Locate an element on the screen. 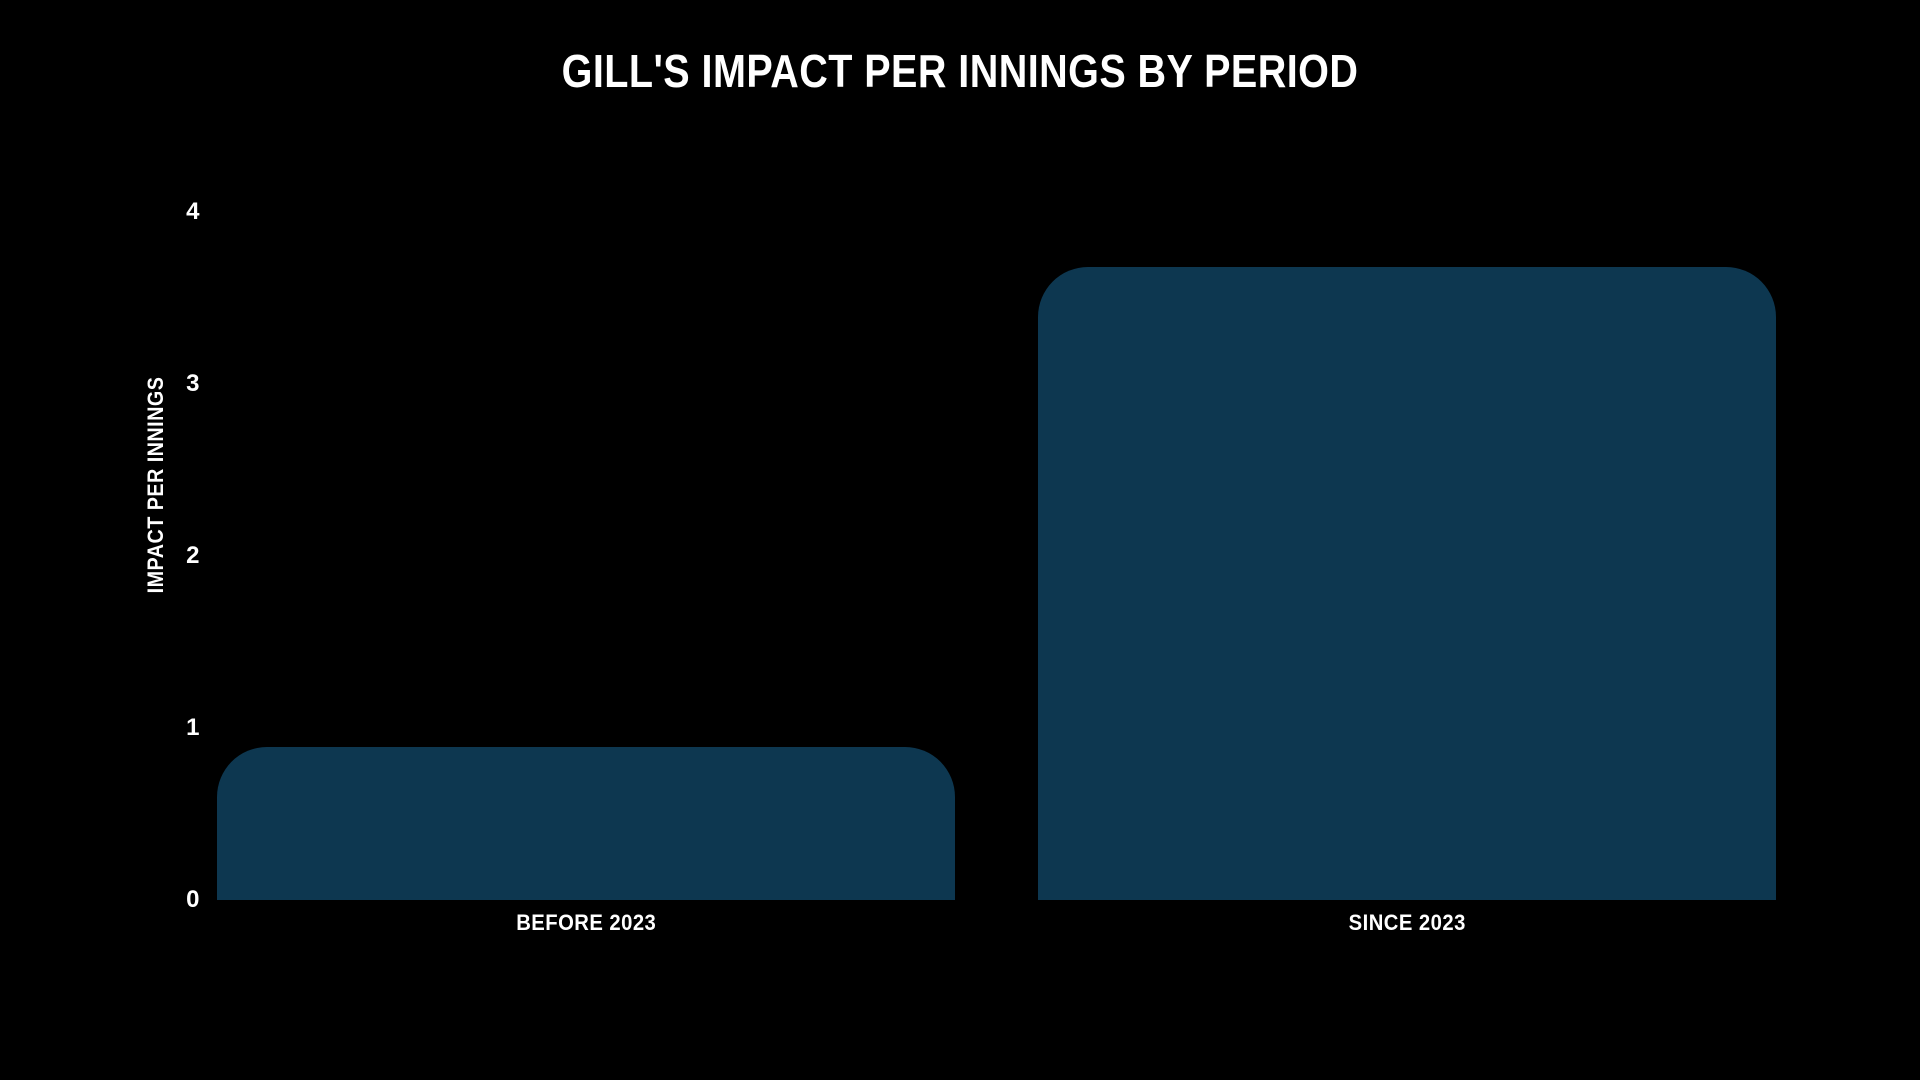 The height and width of the screenshot is (1080, 1920). y-tick-label: 0 is located at coordinates (193, 899).